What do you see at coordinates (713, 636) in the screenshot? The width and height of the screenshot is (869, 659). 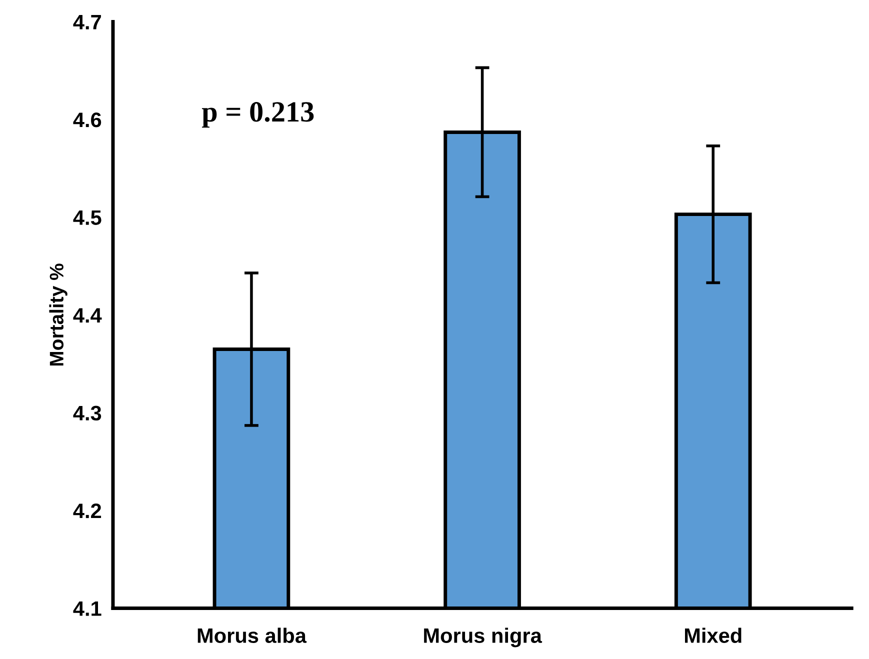 I see `x-tick-label: Mixed` at bounding box center [713, 636].